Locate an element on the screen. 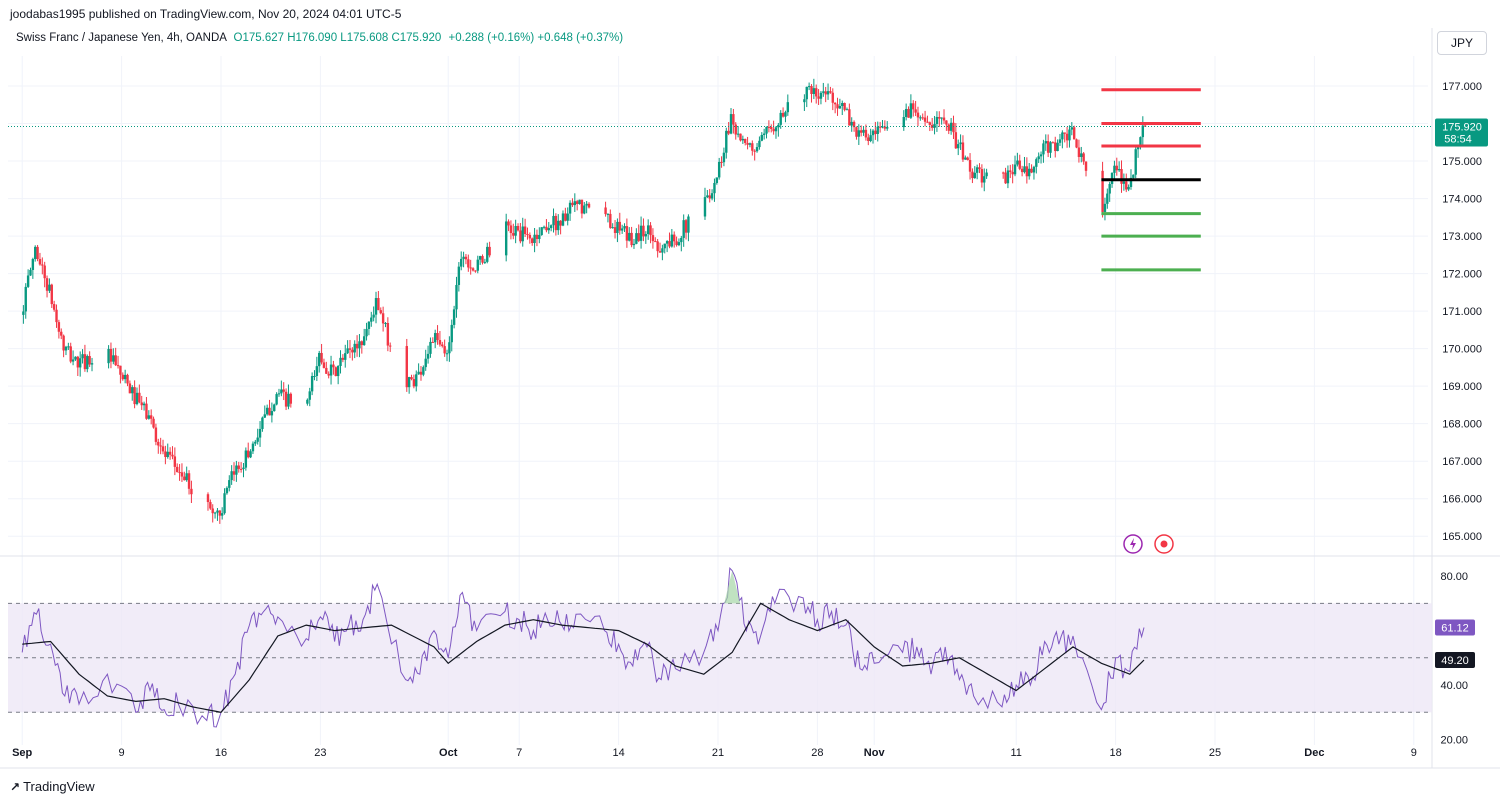 This screenshot has width=1500, height=802. footer-brand: ↗ TradingView is located at coordinates (52, 787).